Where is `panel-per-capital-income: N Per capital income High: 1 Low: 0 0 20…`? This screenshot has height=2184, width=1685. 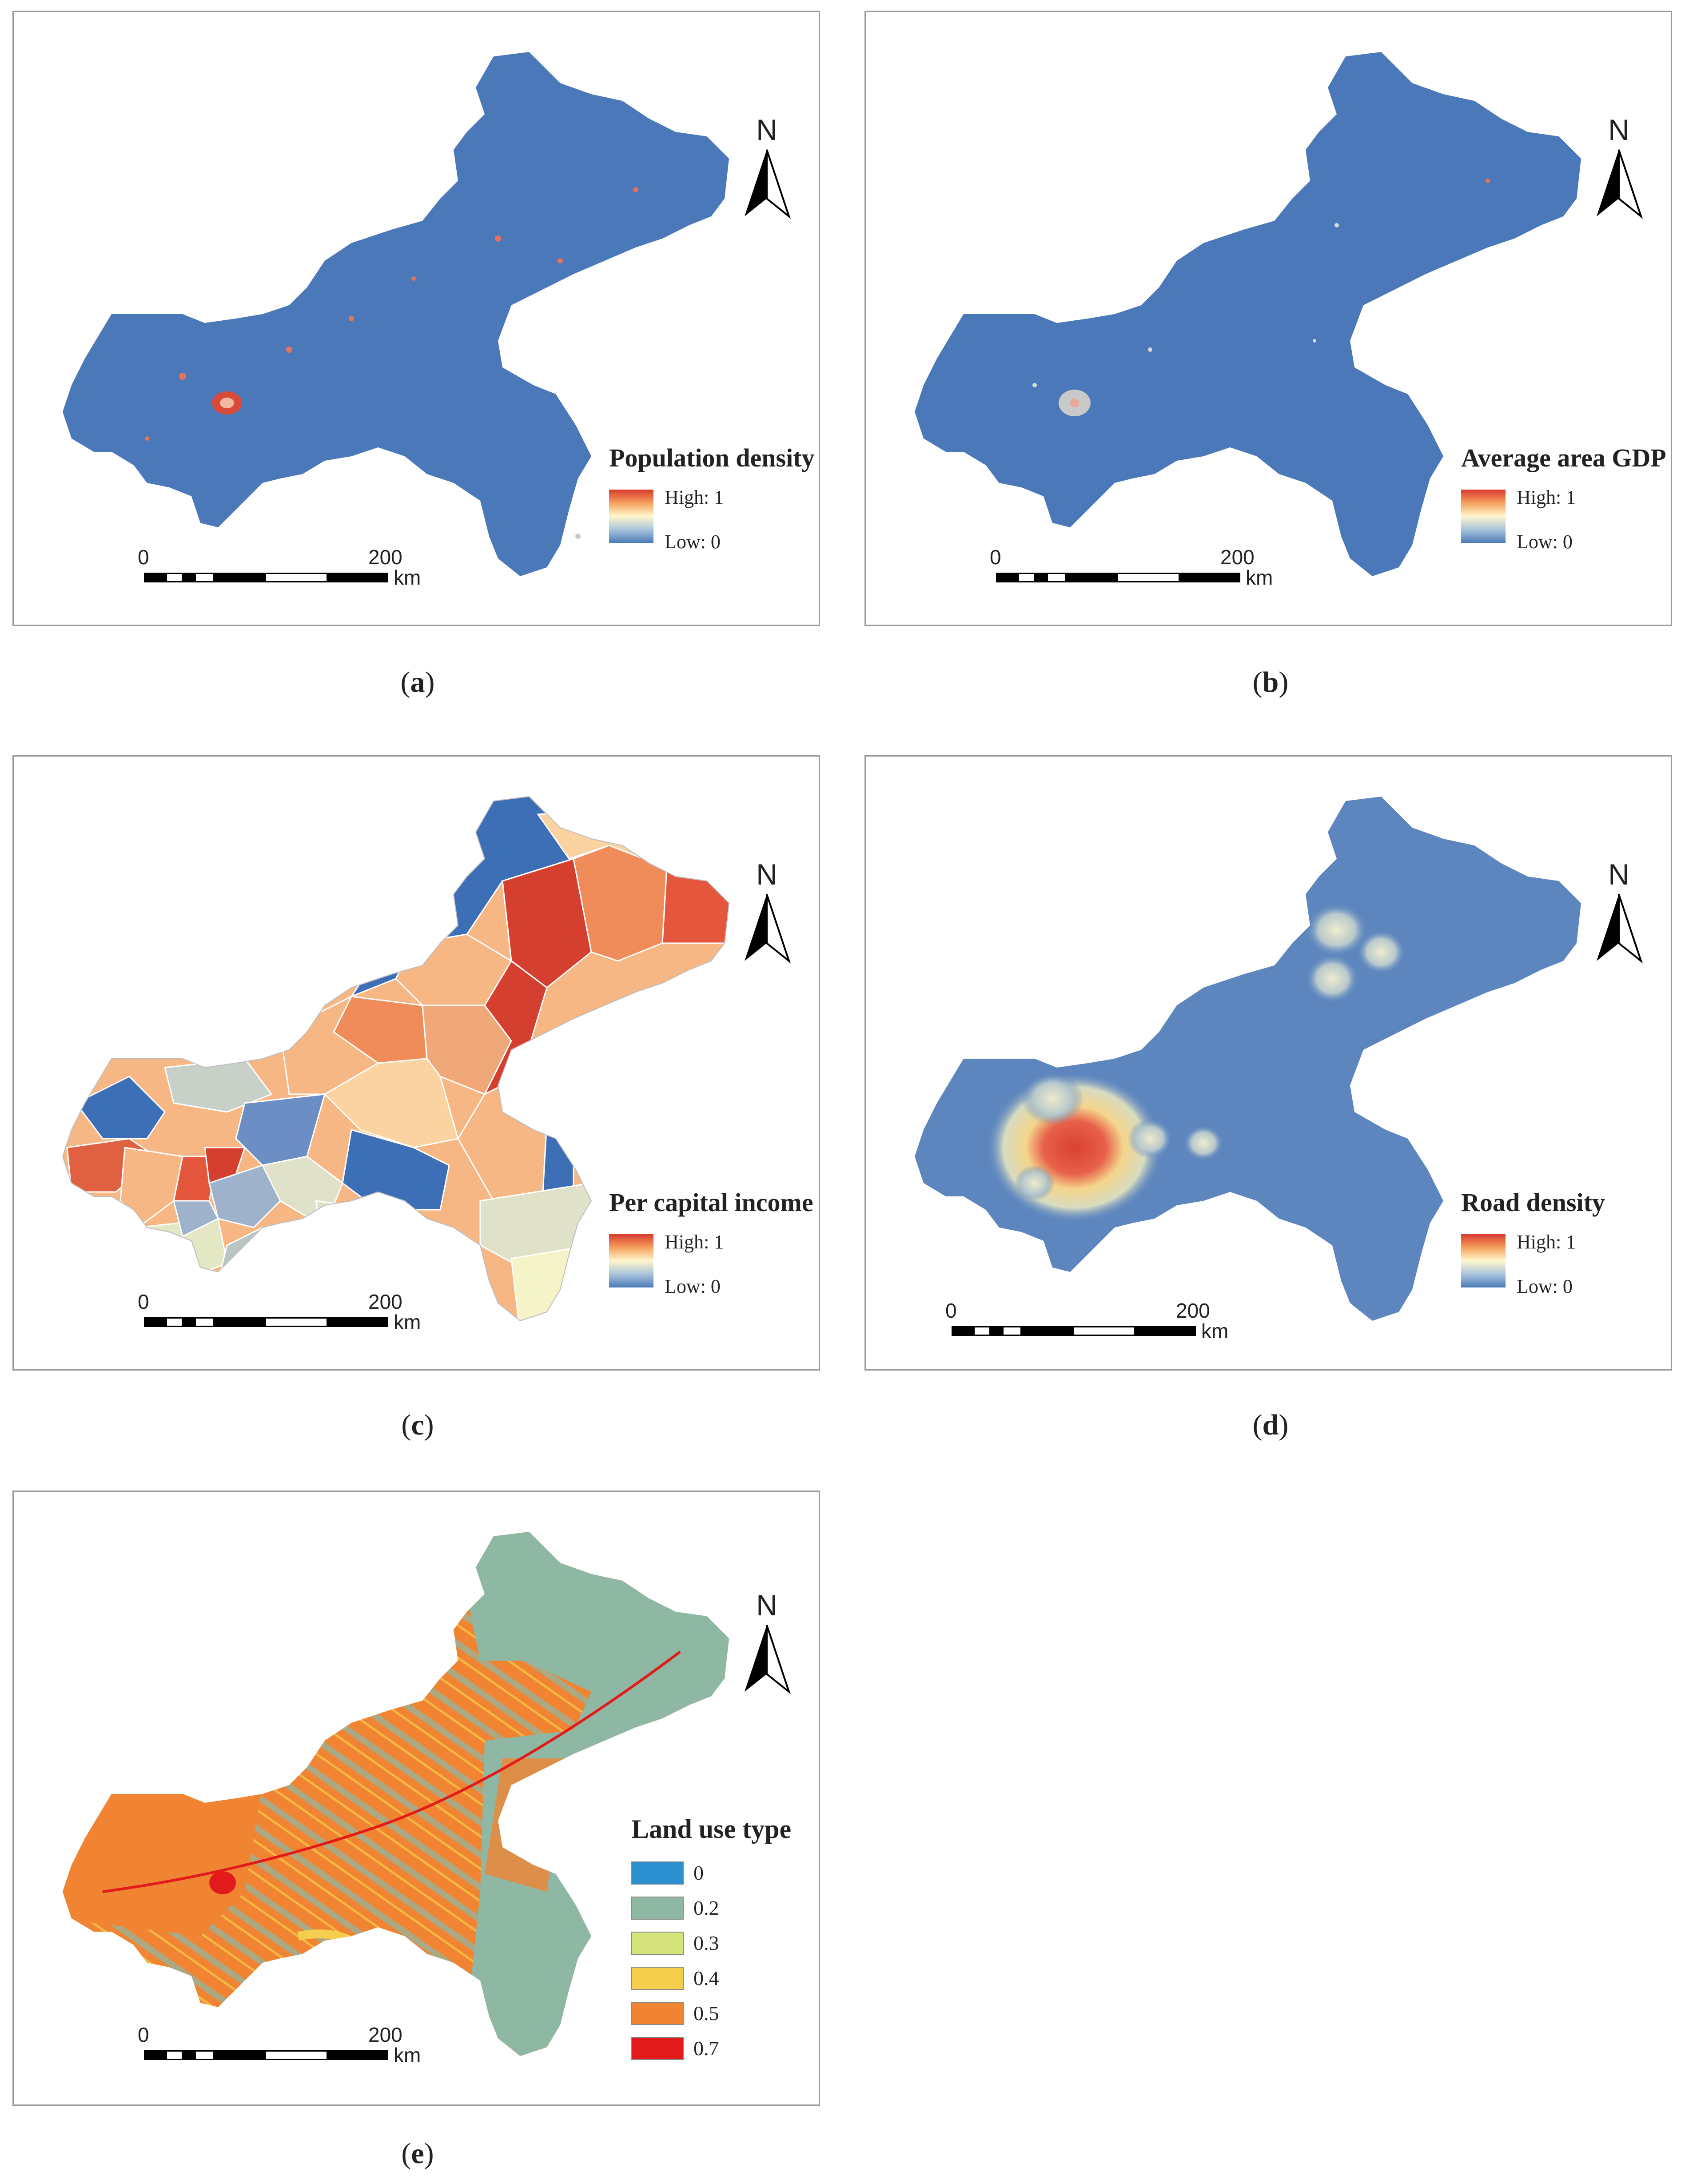
panel-per-capital-income: N Per capital income High: 1 Low: 0 0 20… is located at coordinates (416, 1063).